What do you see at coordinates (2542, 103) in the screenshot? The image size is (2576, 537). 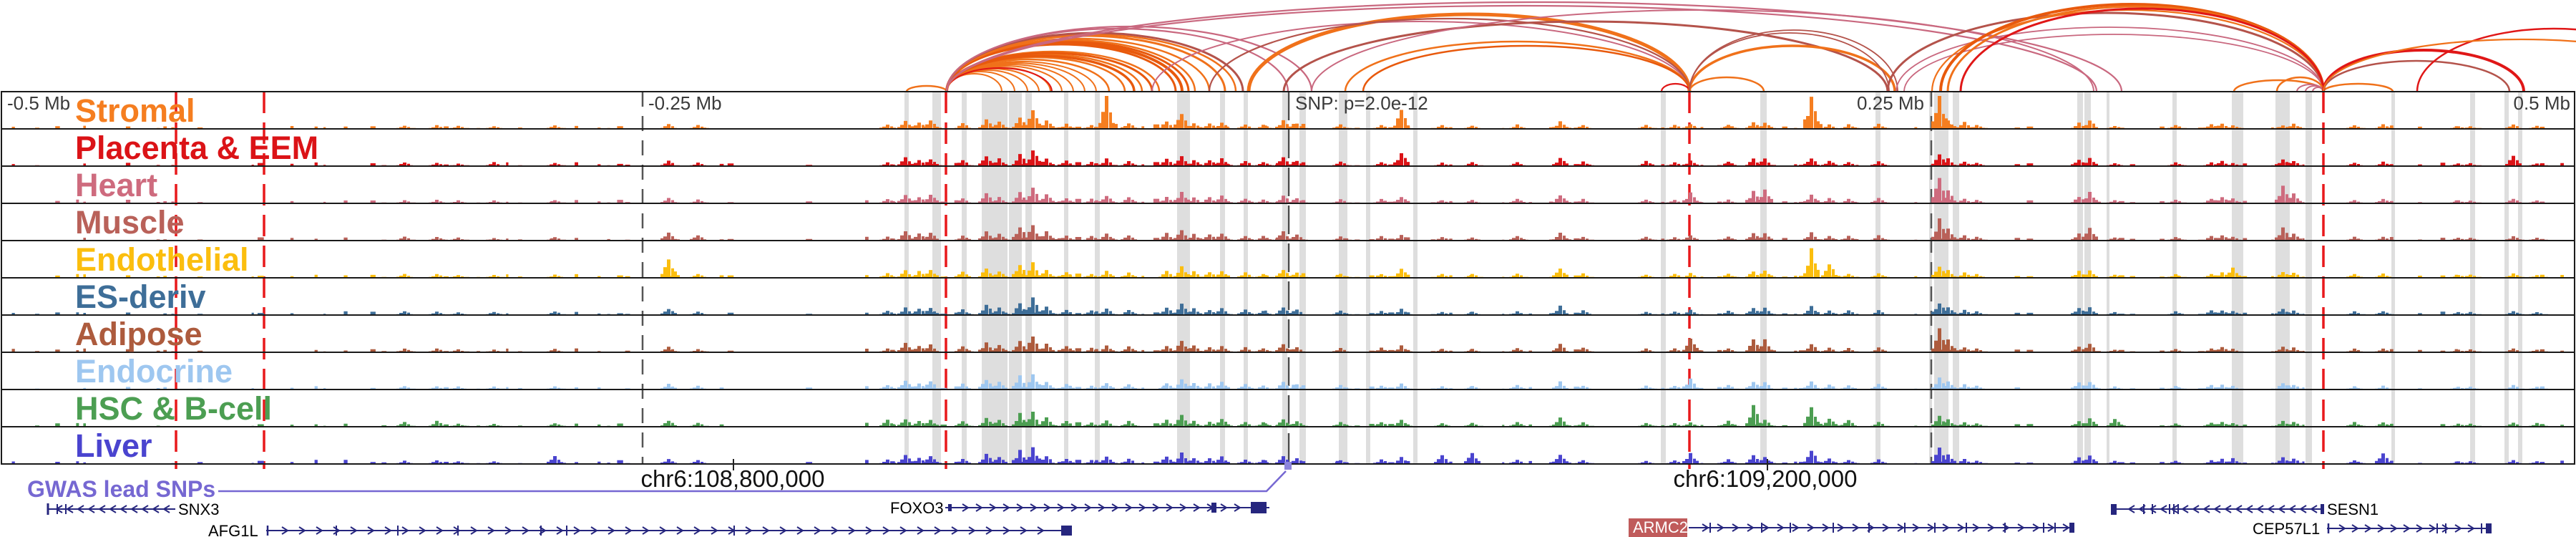 I see `svg-text: 0.5 Mb` at bounding box center [2542, 103].